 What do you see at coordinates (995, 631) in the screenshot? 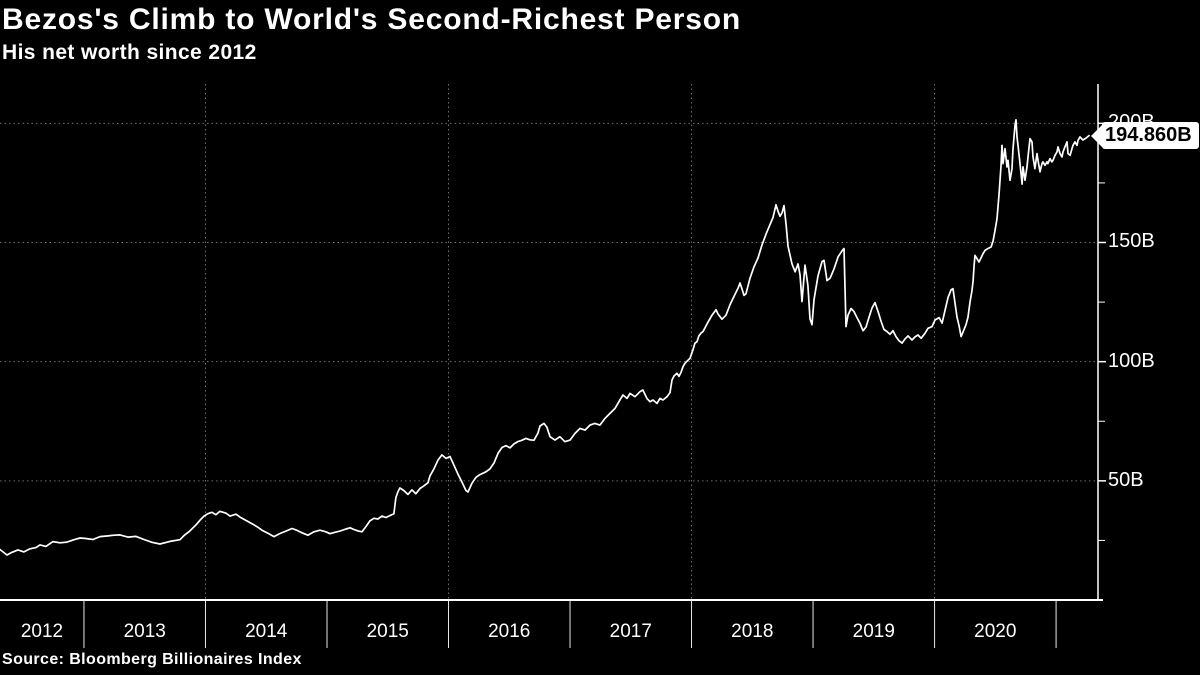
I see `x-axis-label-2020: 2020` at bounding box center [995, 631].